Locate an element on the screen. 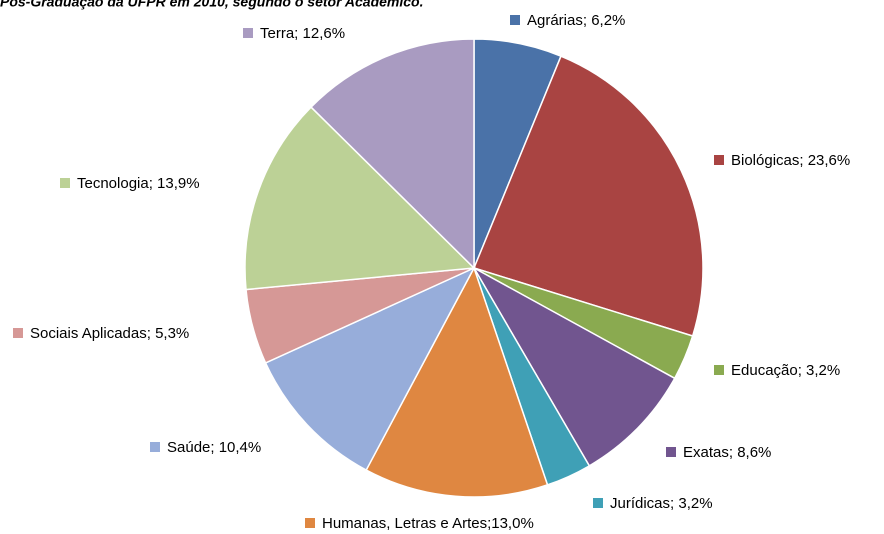 The width and height of the screenshot is (884, 534). slice-label: Saúde; 10,4% is located at coordinates (214, 447).